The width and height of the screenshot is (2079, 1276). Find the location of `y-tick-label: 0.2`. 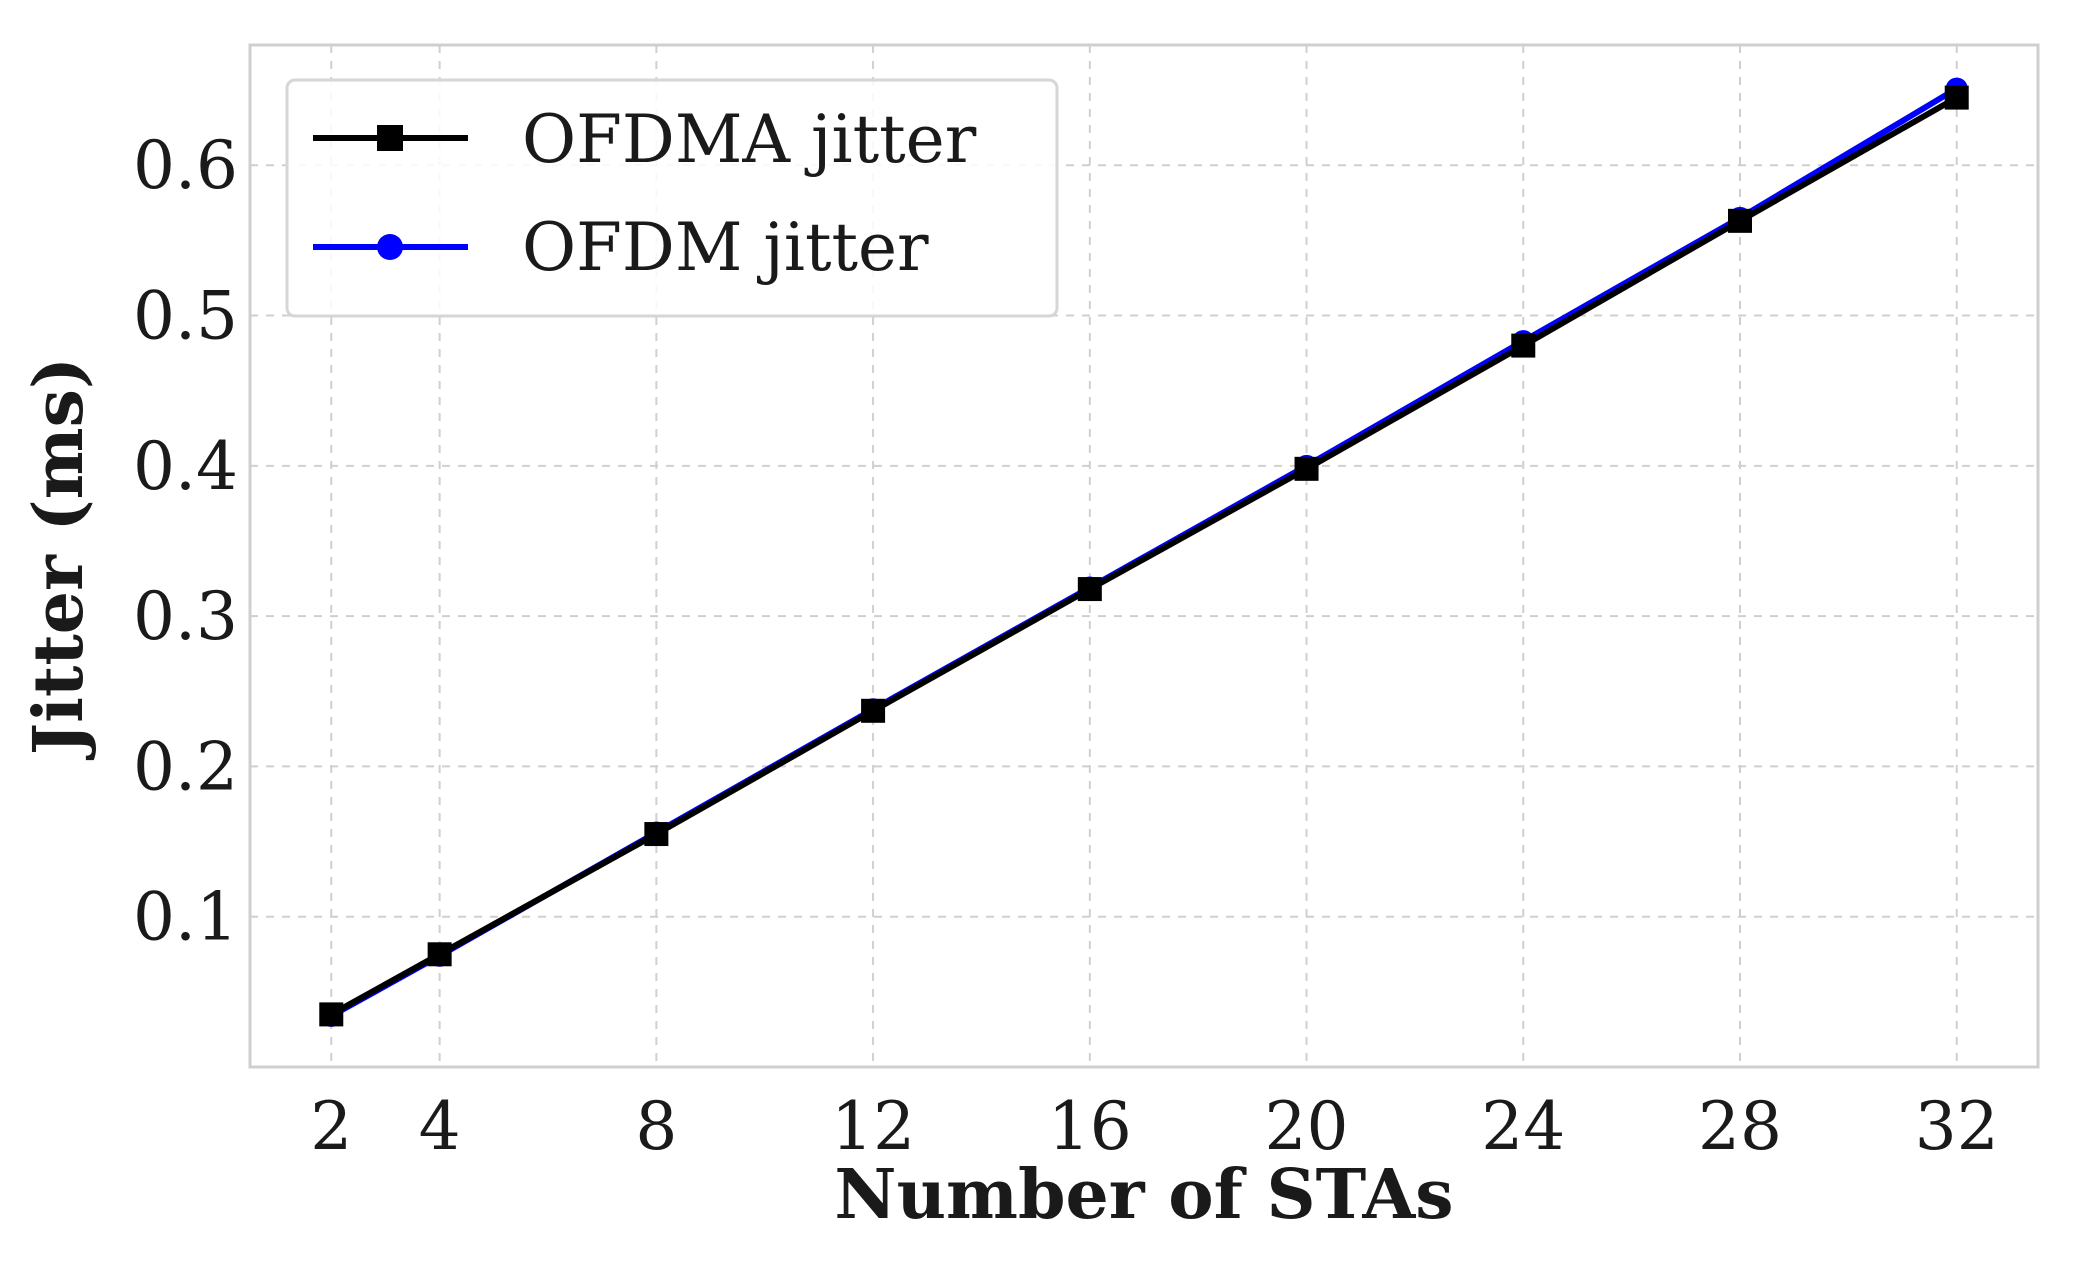

y-tick-label: 0.2 is located at coordinates (185, 766).